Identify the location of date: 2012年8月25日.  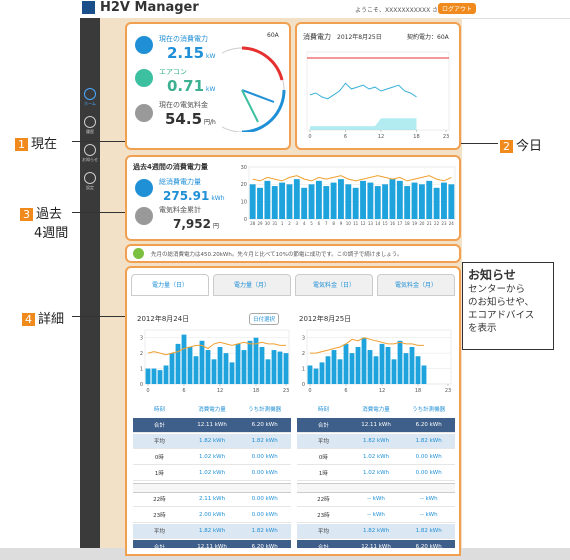
(359, 37).